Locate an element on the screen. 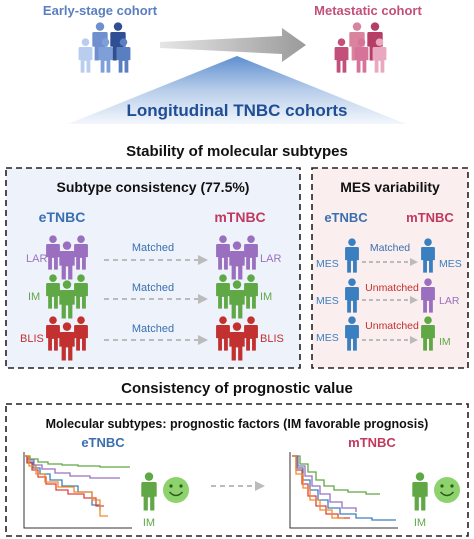 The width and height of the screenshot is (474, 539). progression-arrow-icon is located at coordinates (233, 45).